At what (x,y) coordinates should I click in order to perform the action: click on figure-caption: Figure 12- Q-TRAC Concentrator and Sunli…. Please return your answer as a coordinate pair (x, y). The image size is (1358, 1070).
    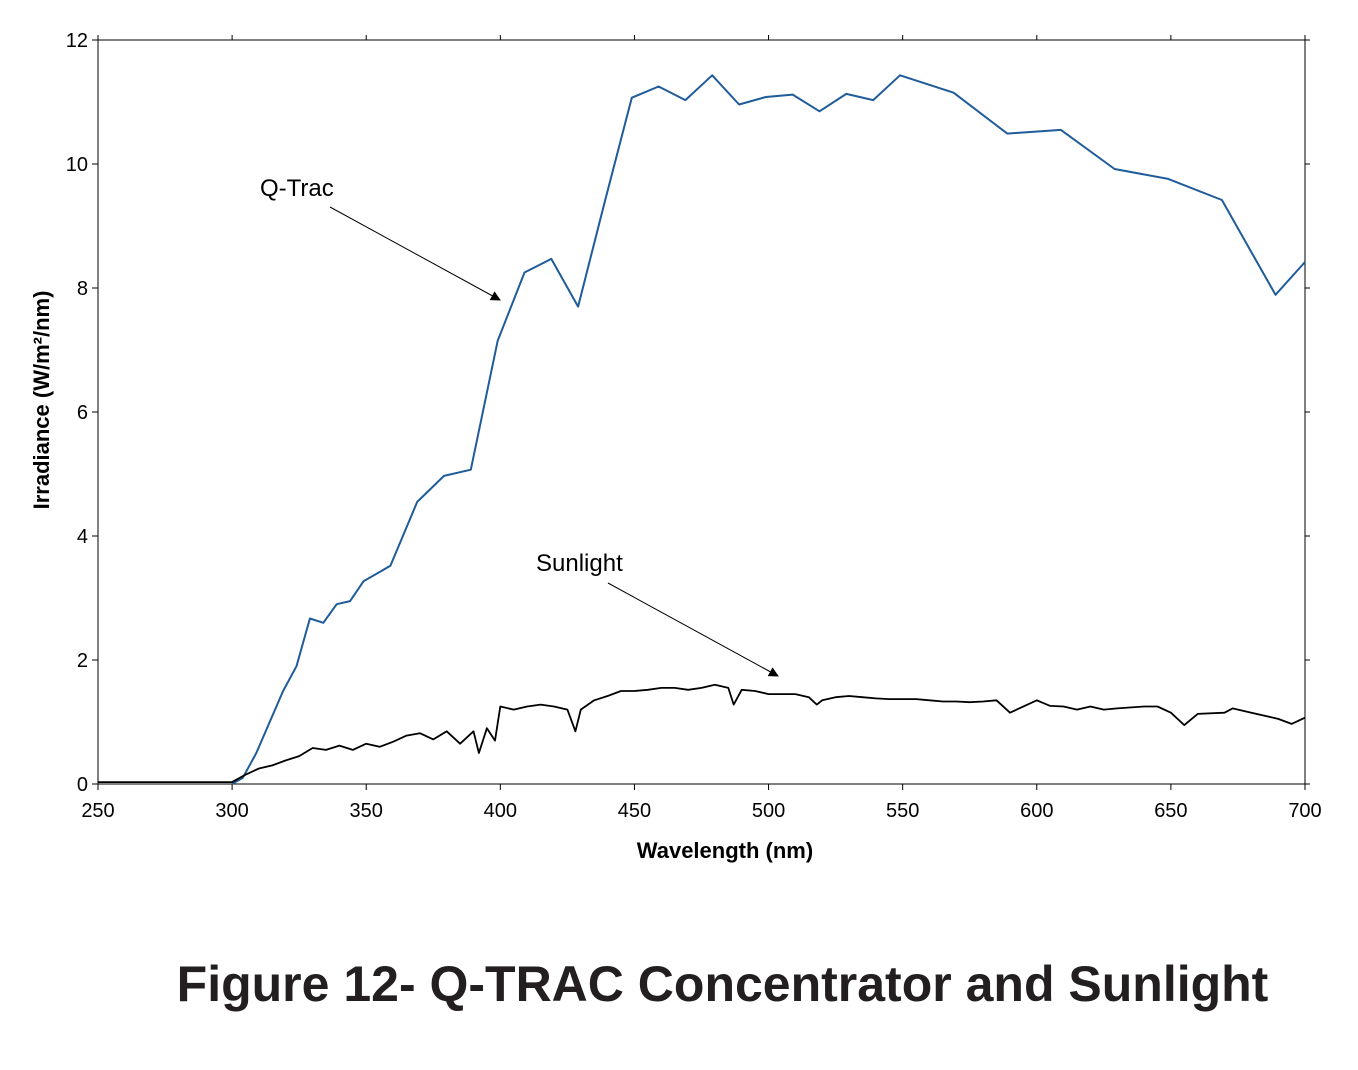
    Looking at the image, I should click on (722, 984).